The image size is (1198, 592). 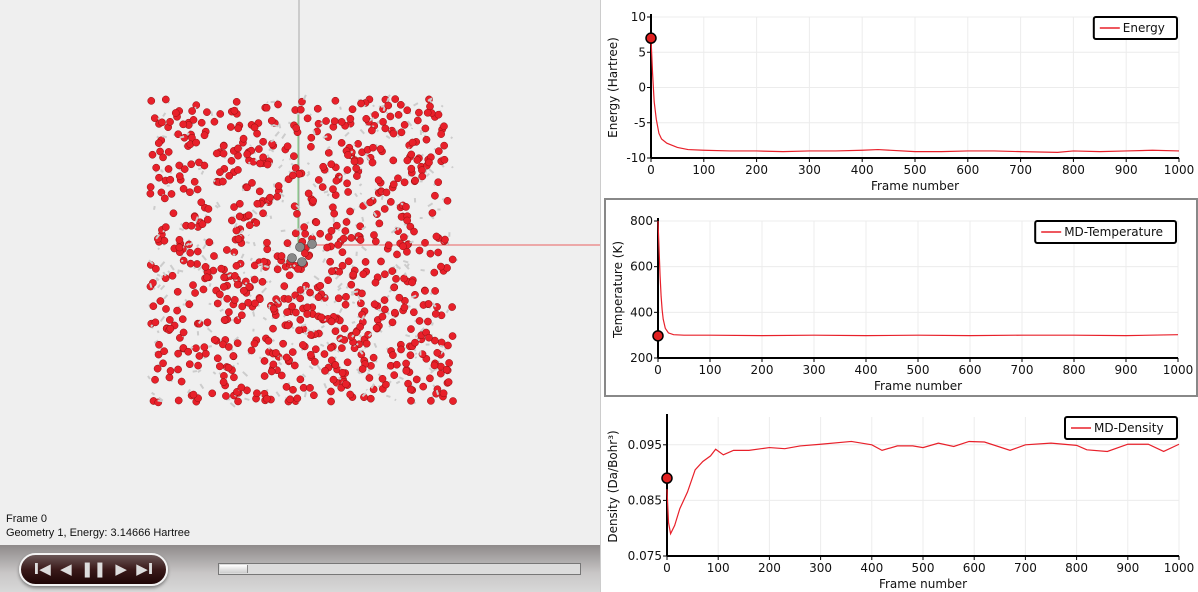 What do you see at coordinates (121, 569) in the screenshot?
I see `step-forward-icon: ▶` at bounding box center [121, 569].